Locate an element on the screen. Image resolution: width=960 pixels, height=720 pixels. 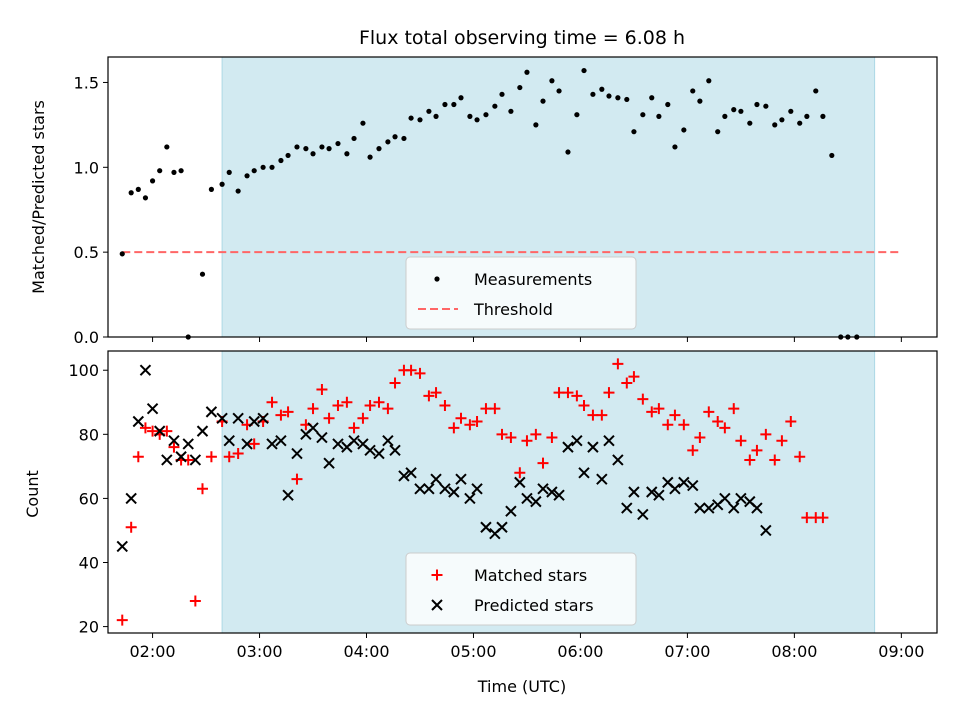
legend-measurements-marker is located at coordinates (437, 279).